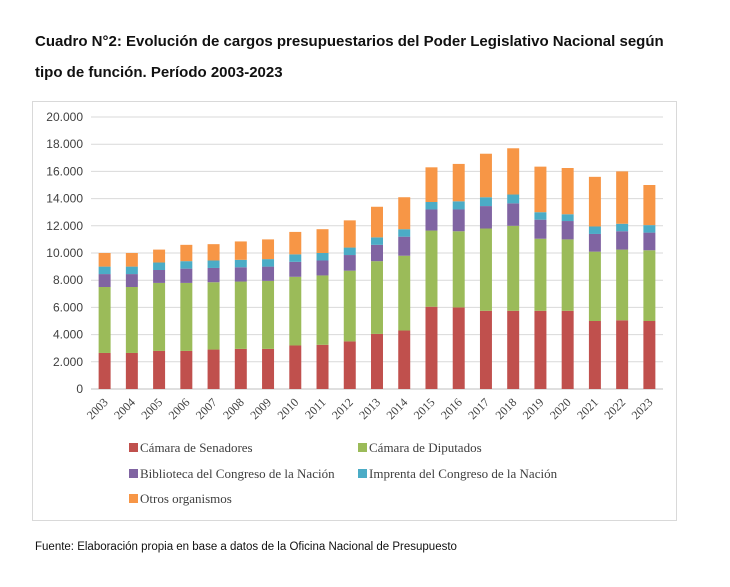 The height and width of the screenshot is (587, 730). What do you see at coordinates (485, 269) in the screenshot?
I see `bar-segment-1-2017` at bounding box center [485, 269].